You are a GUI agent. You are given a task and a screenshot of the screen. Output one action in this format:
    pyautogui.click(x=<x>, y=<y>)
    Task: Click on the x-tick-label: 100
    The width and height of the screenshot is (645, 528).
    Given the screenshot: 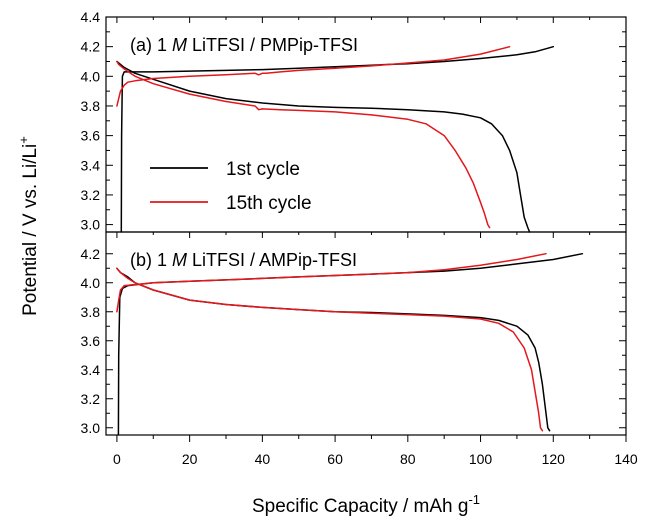 What is the action you would take?
    pyautogui.click(x=481, y=459)
    